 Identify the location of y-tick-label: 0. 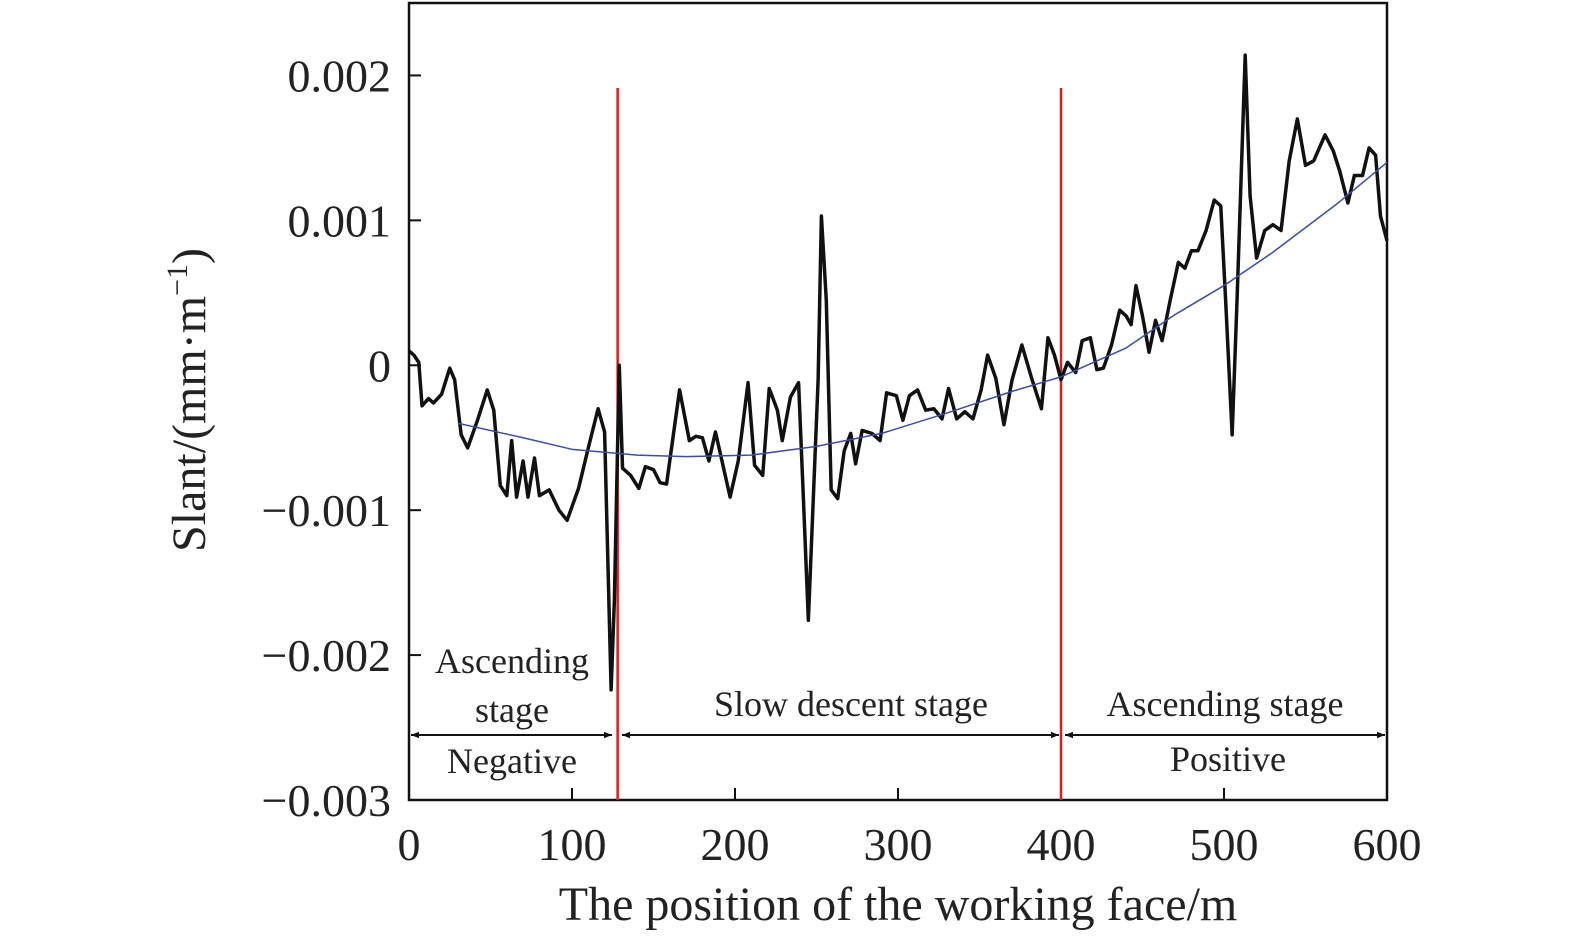
(379, 365).